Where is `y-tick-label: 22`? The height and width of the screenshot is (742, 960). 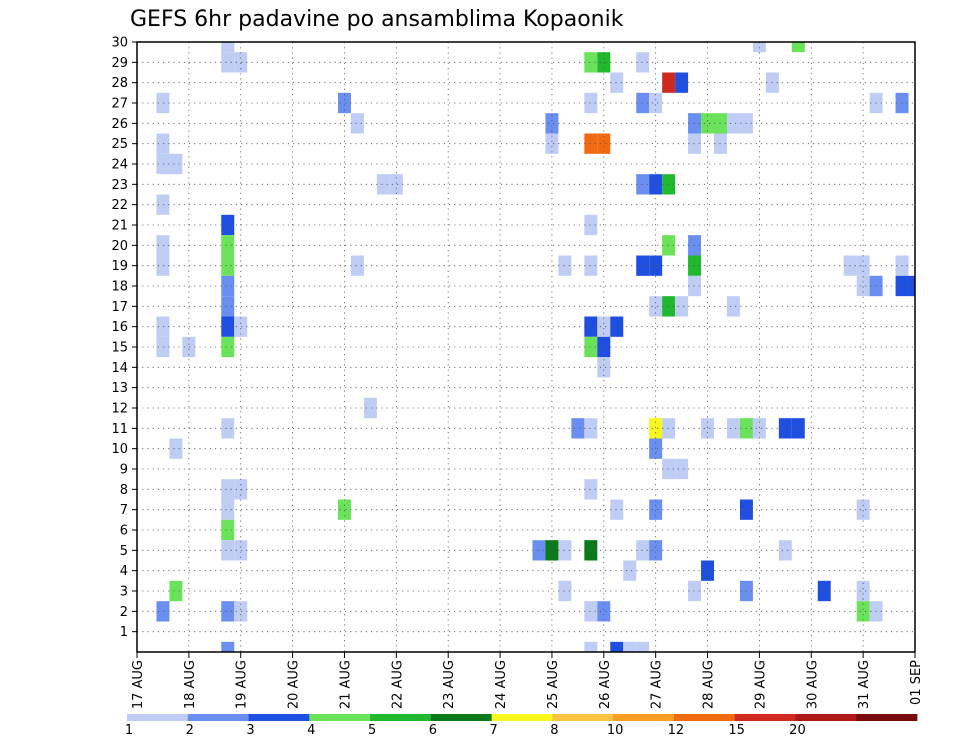
y-tick-label: 22 is located at coordinates (119, 205).